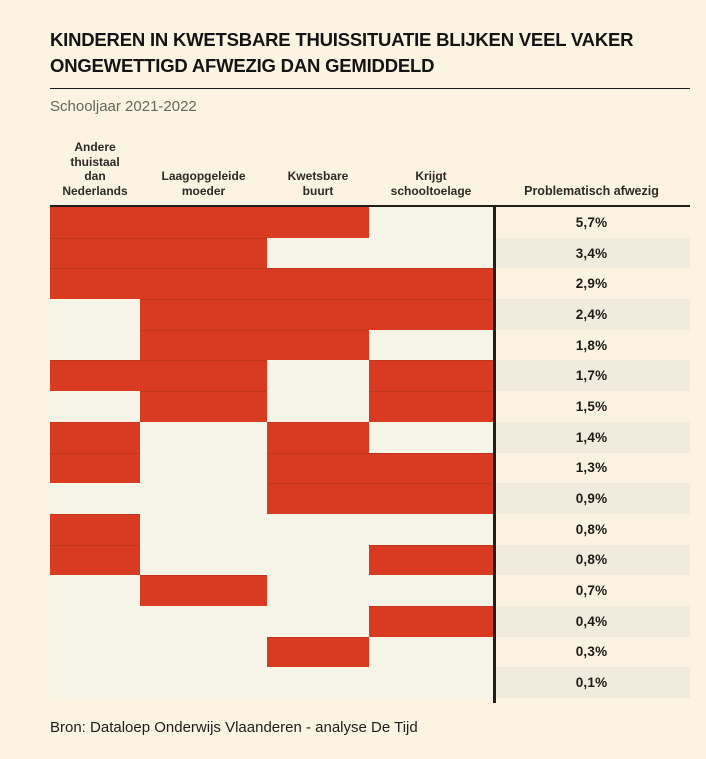  I want to click on table-row: 0,7%, so click(370, 590).